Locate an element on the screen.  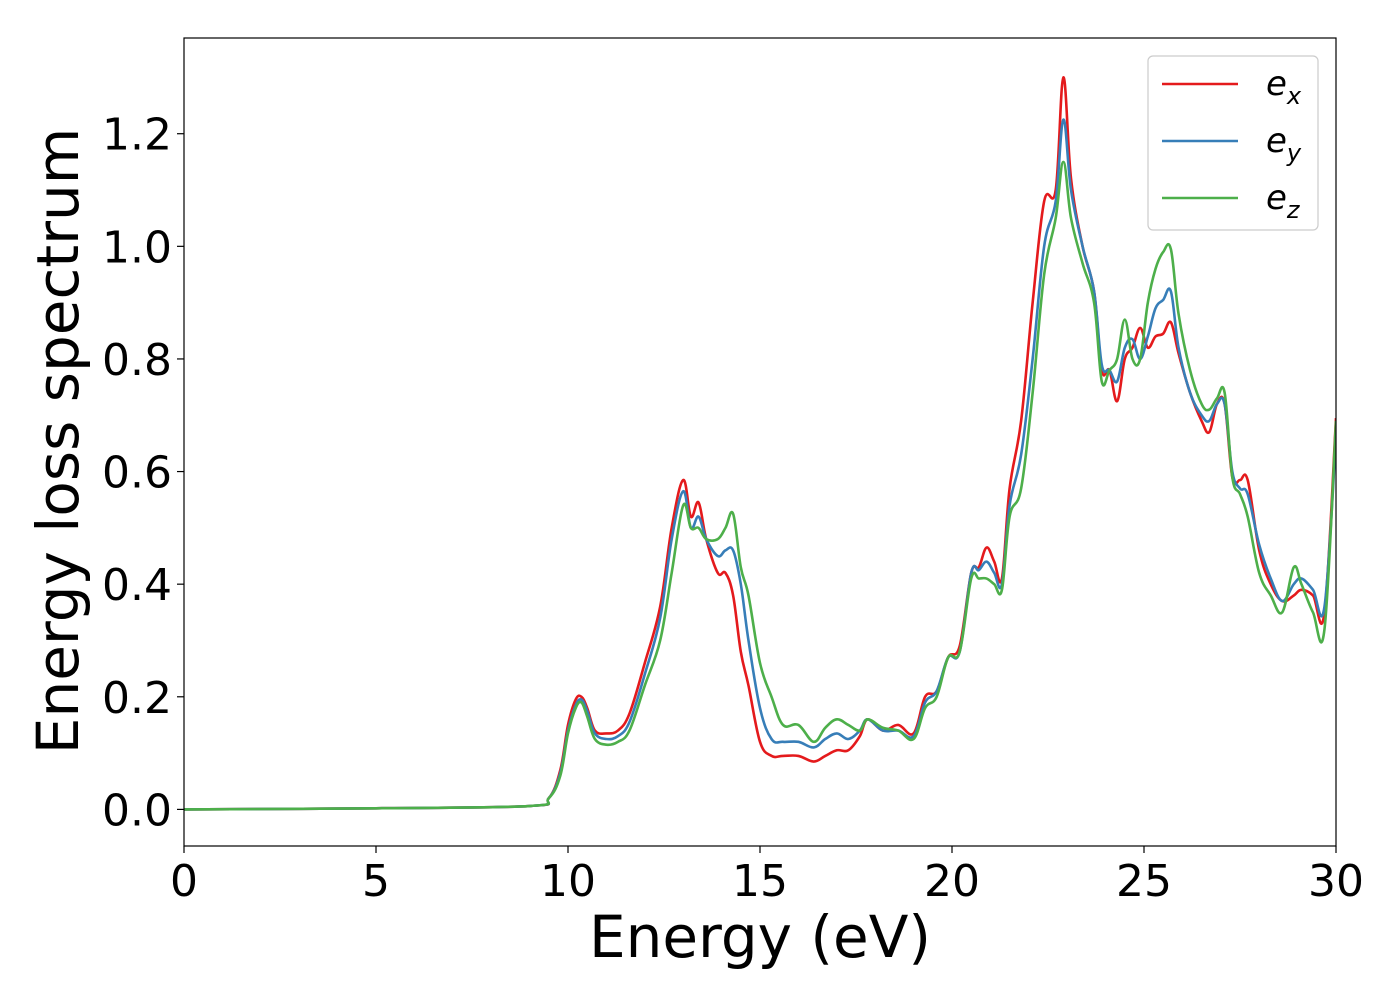
y-tick-label: 0.8 is located at coordinates (137, 360).